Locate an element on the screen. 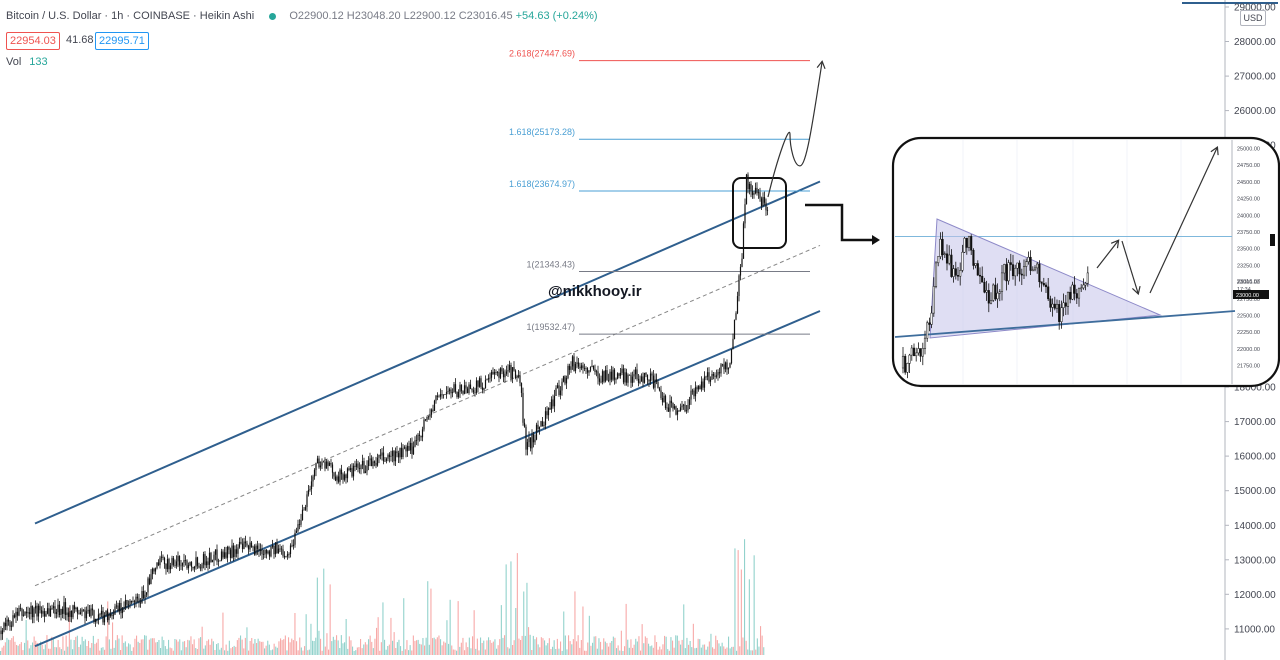 The height and width of the screenshot is (660, 1280). inset-tick-label: 23000.00 is located at coordinates (1248, 283).